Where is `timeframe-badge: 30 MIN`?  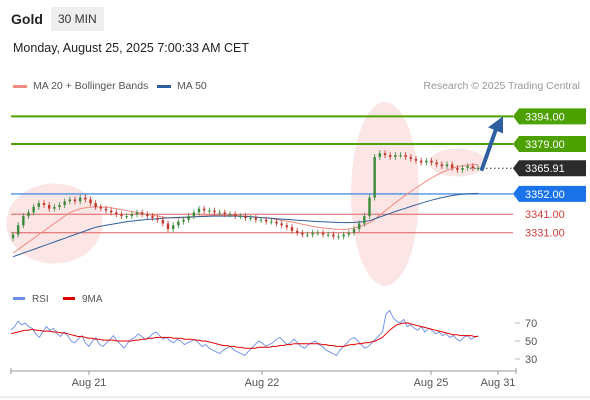
timeframe-badge: 30 MIN is located at coordinates (77, 19).